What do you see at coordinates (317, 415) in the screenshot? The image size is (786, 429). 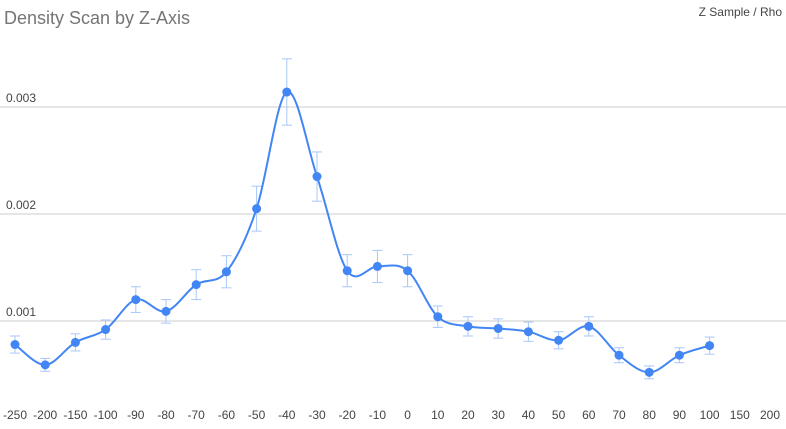 I see `x-tick-label: -30` at bounding box center [317, 415].